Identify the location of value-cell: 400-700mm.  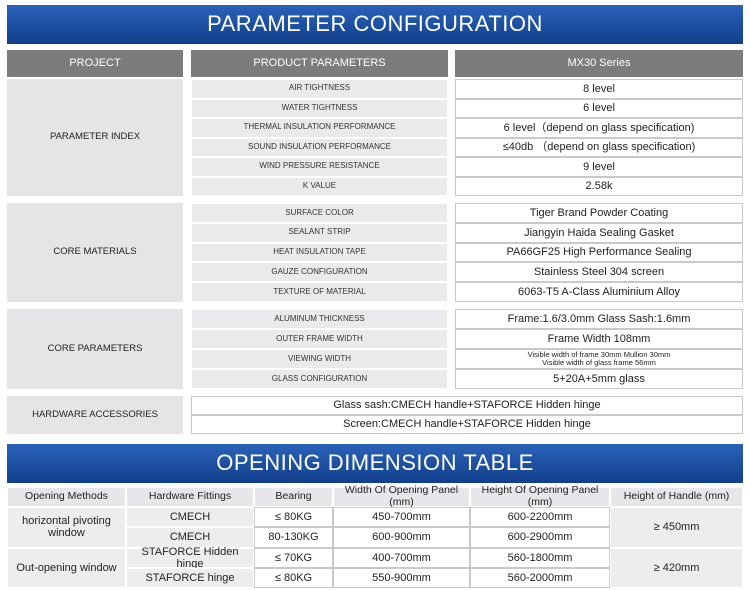
(401, 557).